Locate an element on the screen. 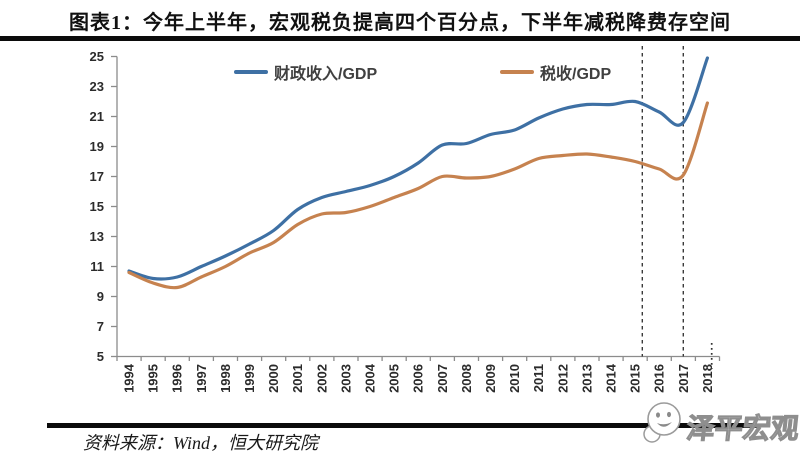 This screenshot has width=800, height=464. svg-text: 2018 is located at coordinates (707, 378).